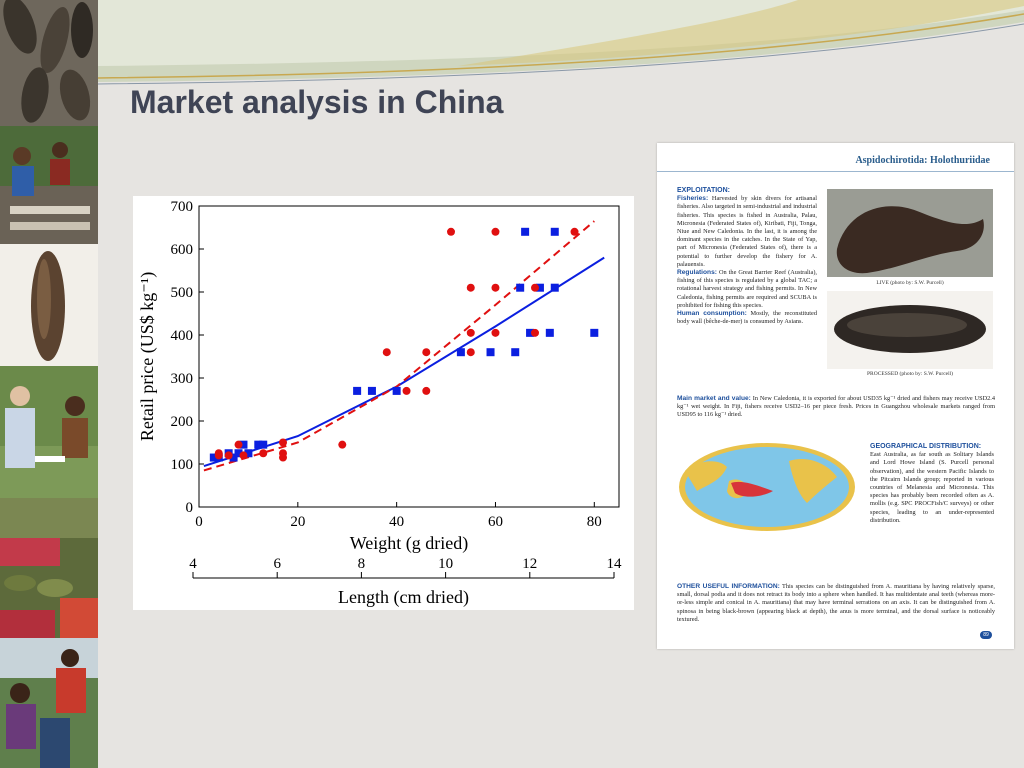 The height and width of the screenshot is (768, 1024). I want to click on fit-line-dashed, so click(399, 346).